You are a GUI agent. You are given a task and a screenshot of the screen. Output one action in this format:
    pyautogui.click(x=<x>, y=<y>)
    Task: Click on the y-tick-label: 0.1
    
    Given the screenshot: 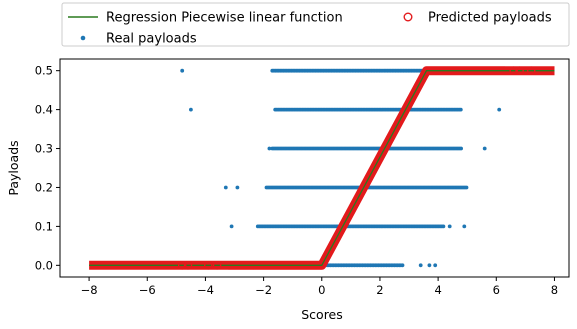 What is the action you would take?
    pyautogui.click(x=44, y=226)
    